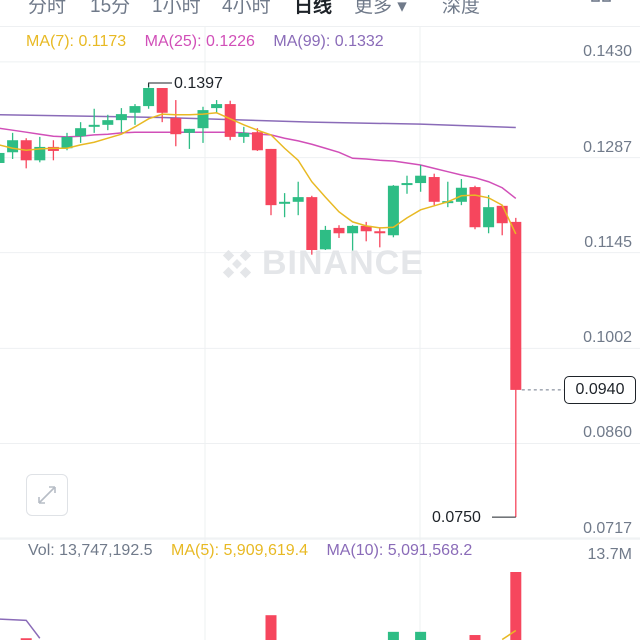 The width and height of the screenshot is (640, 640). I want to click on fullscreen-button, so click(47, 495).